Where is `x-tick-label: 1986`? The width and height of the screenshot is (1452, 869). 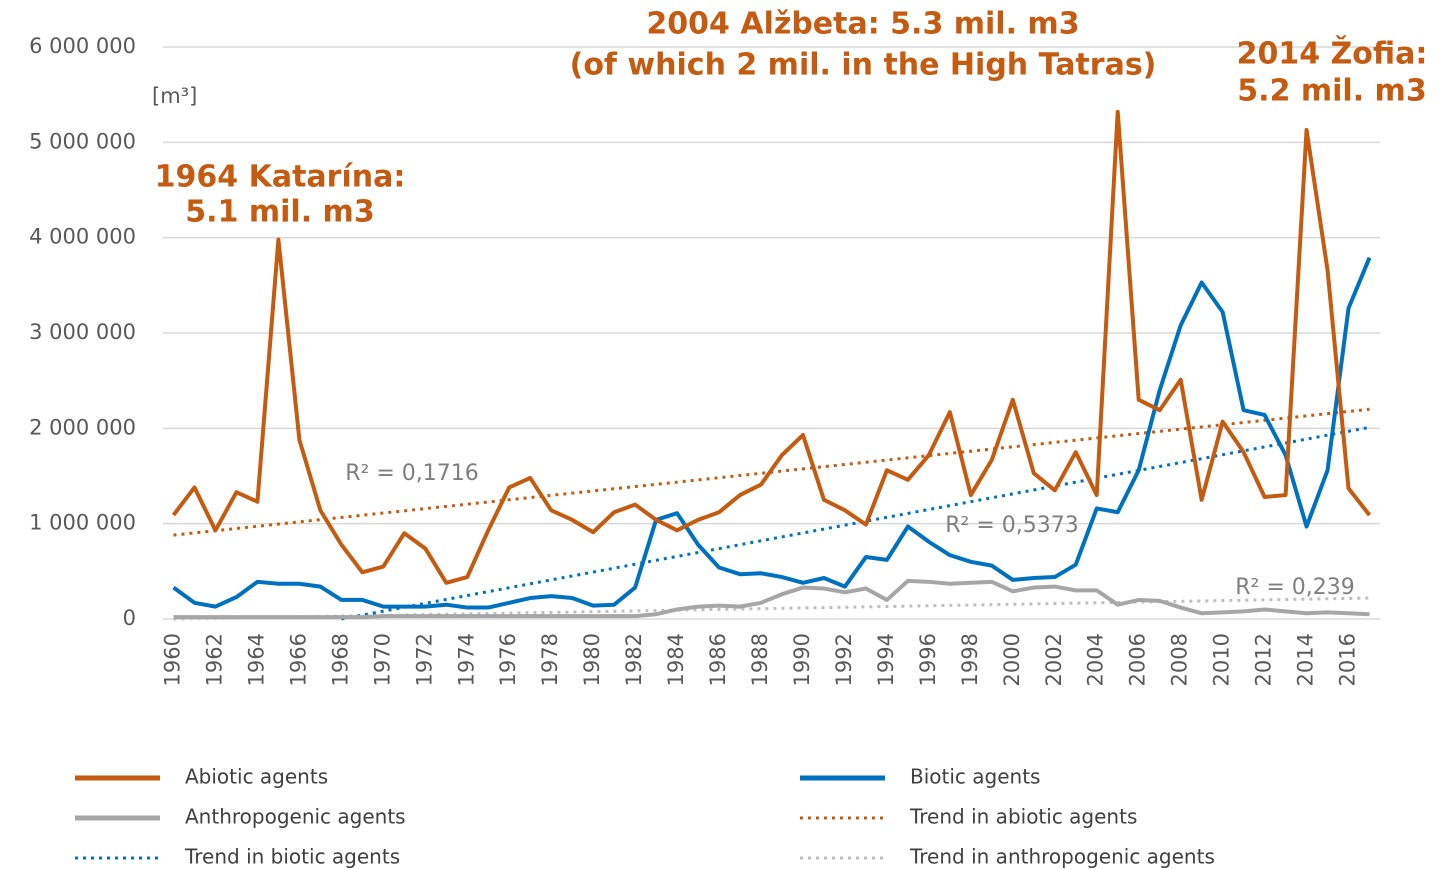
x-tick-label: 1986 is located at coordinates (718, 659).